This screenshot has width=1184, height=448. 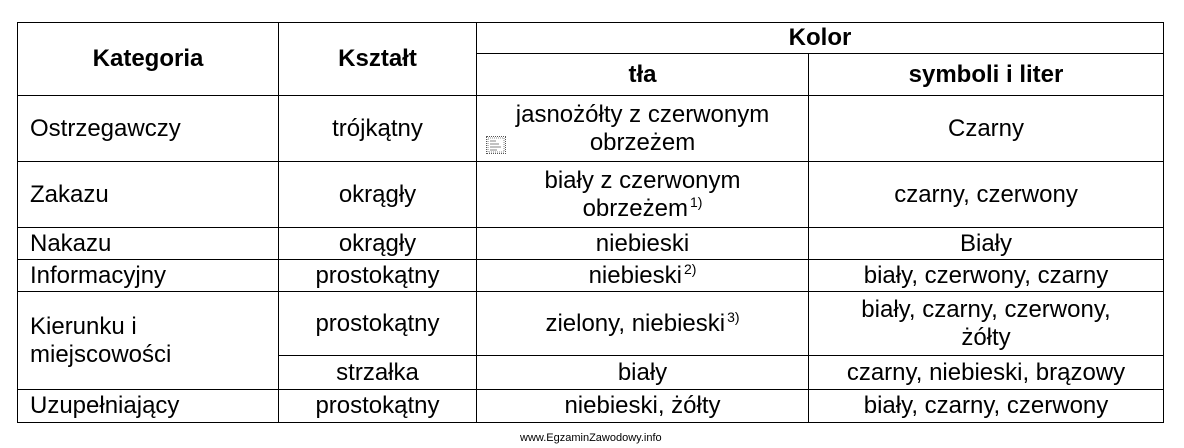 I want to click on table-row: Nakazu okrągły niebieski Biały, so click(x=591, y=243).